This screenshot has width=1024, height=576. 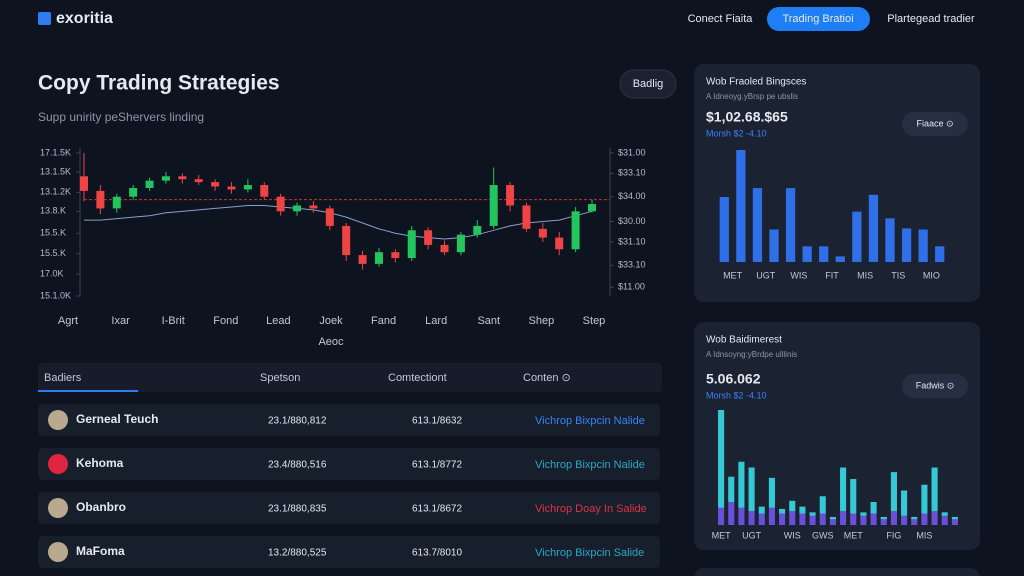 I want to click on cell: 613.7/8010, so click(x=437, y=553).